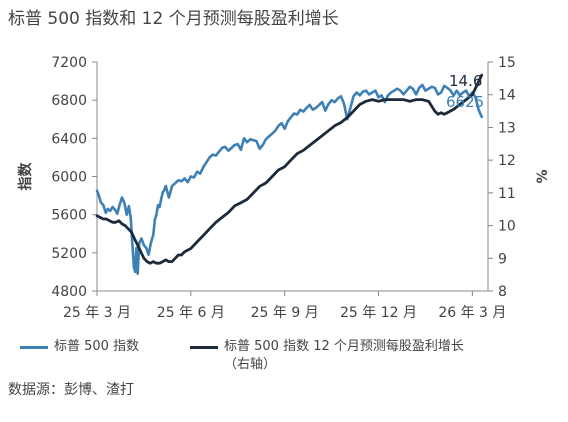 The width and height of the screenshot is (568, 422). What do you see at coordinates (507, 227) in the screenshot?
I see `y-tick-label-right: 10` at bounding box center [507, 227].